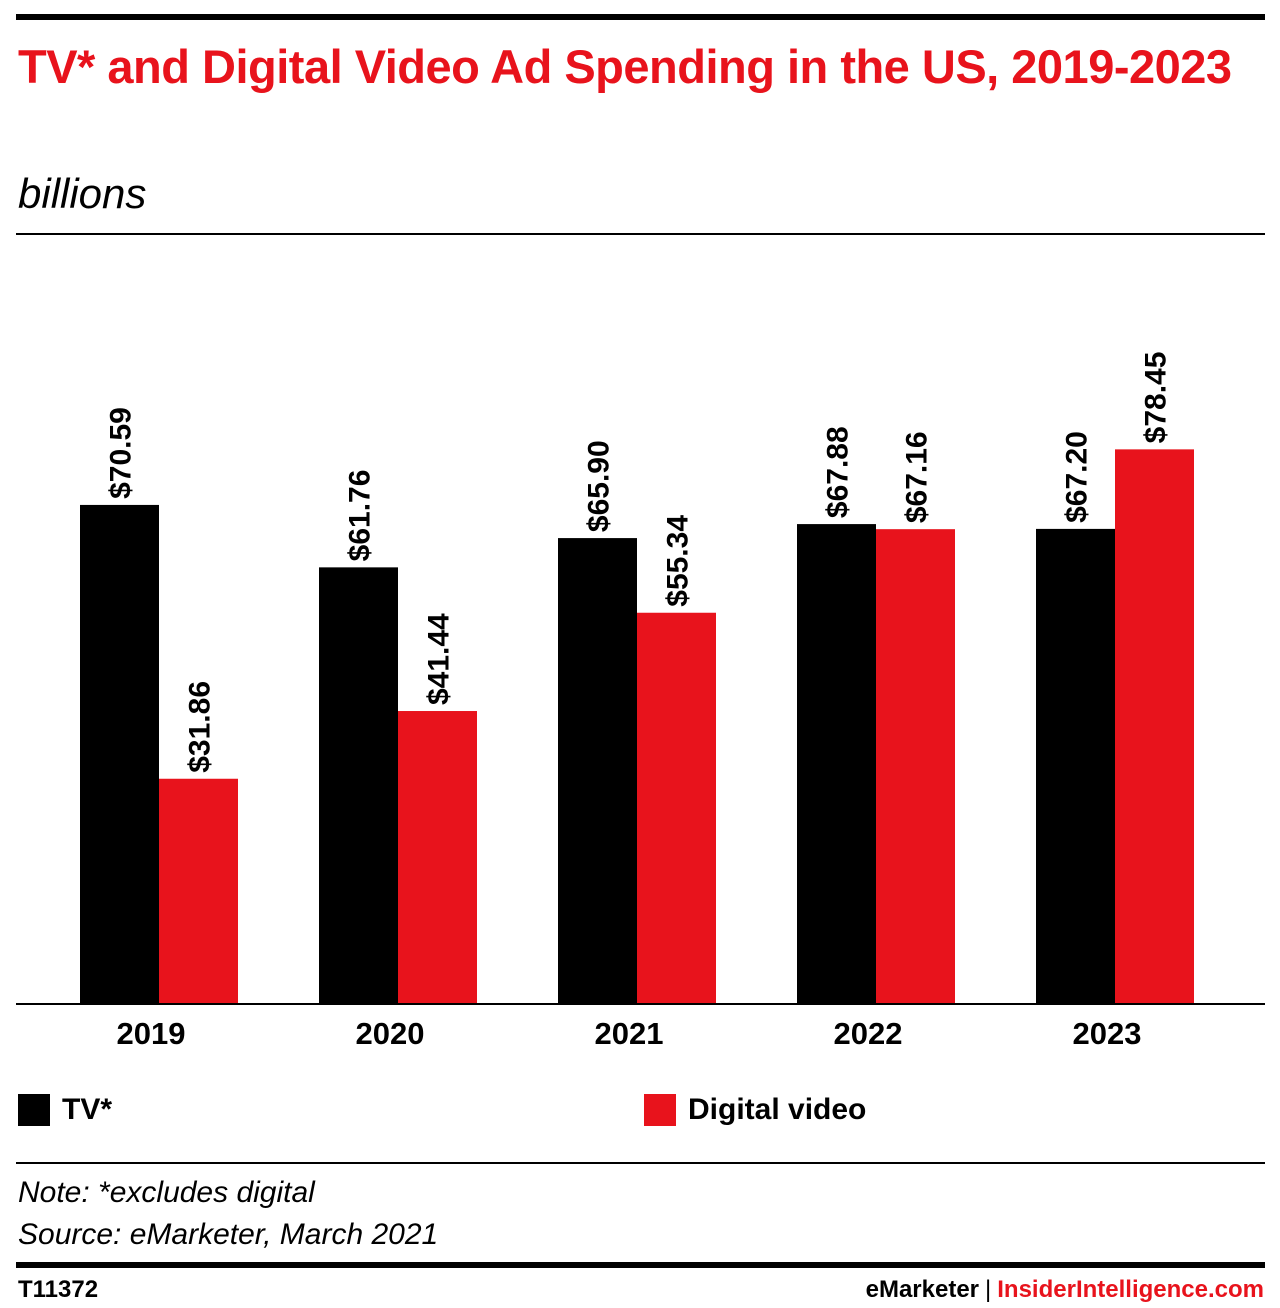 This screenshot has height=1308, width=1280. I want to click on data-label-digital-video-2021: $55.34, so click(678, 561).